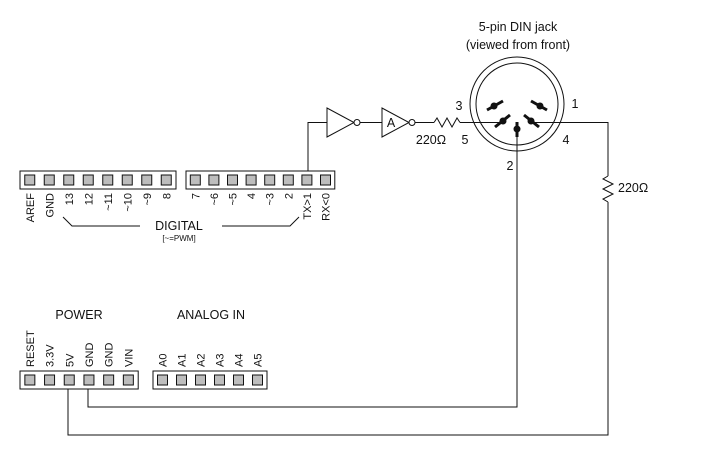  I want to click on digital-left-housing, so click(98, 180).